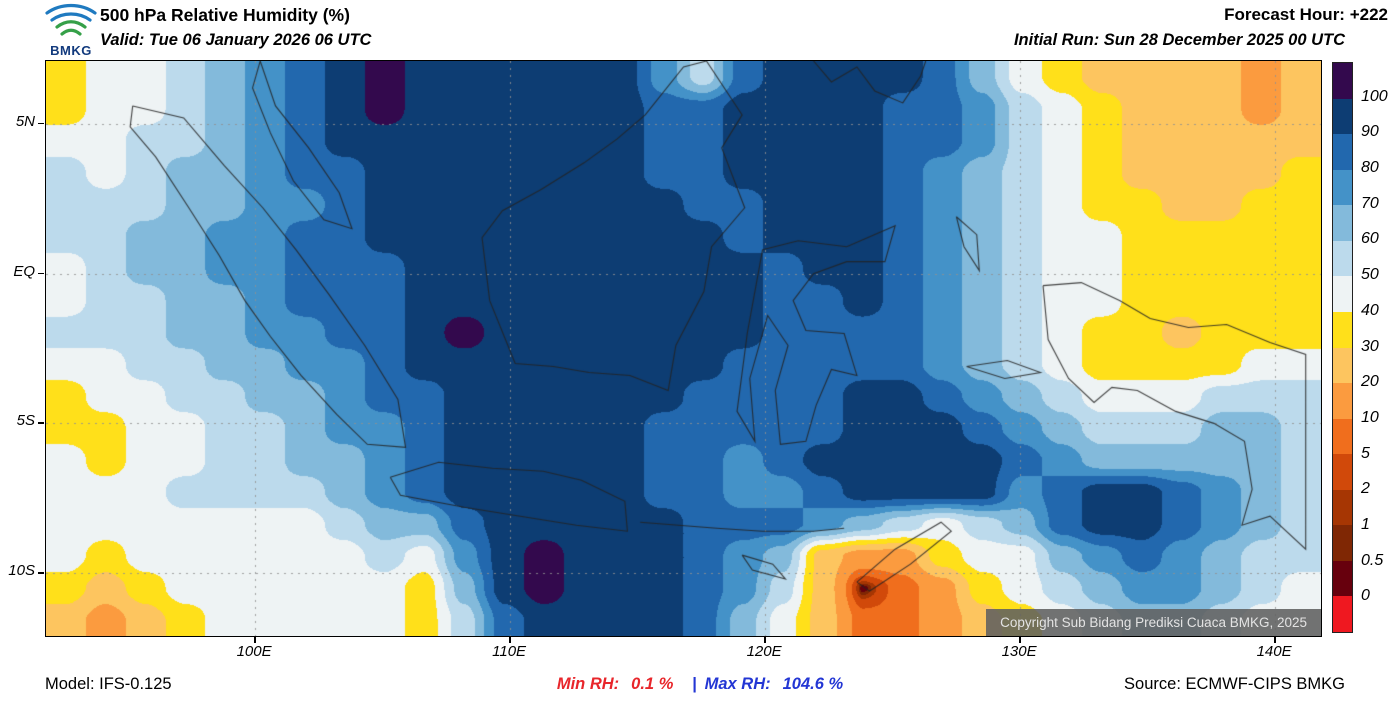 This screenshot has width=1400, height=709. Describe the element at coordinates (1365, 524) in the screenshot. I see `colorbar-tick-label: 1` at that location.